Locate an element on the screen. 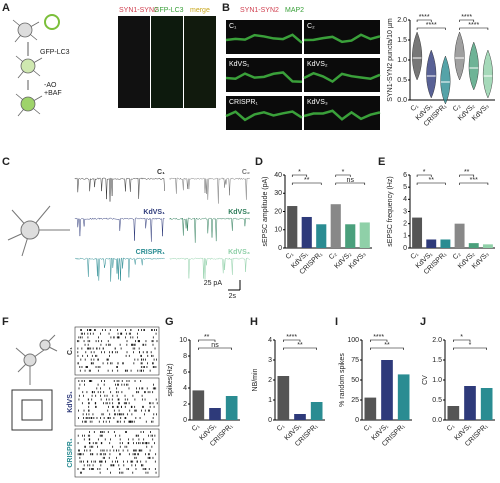  scale-label: 25 pA is located at coordinates (213, 283).